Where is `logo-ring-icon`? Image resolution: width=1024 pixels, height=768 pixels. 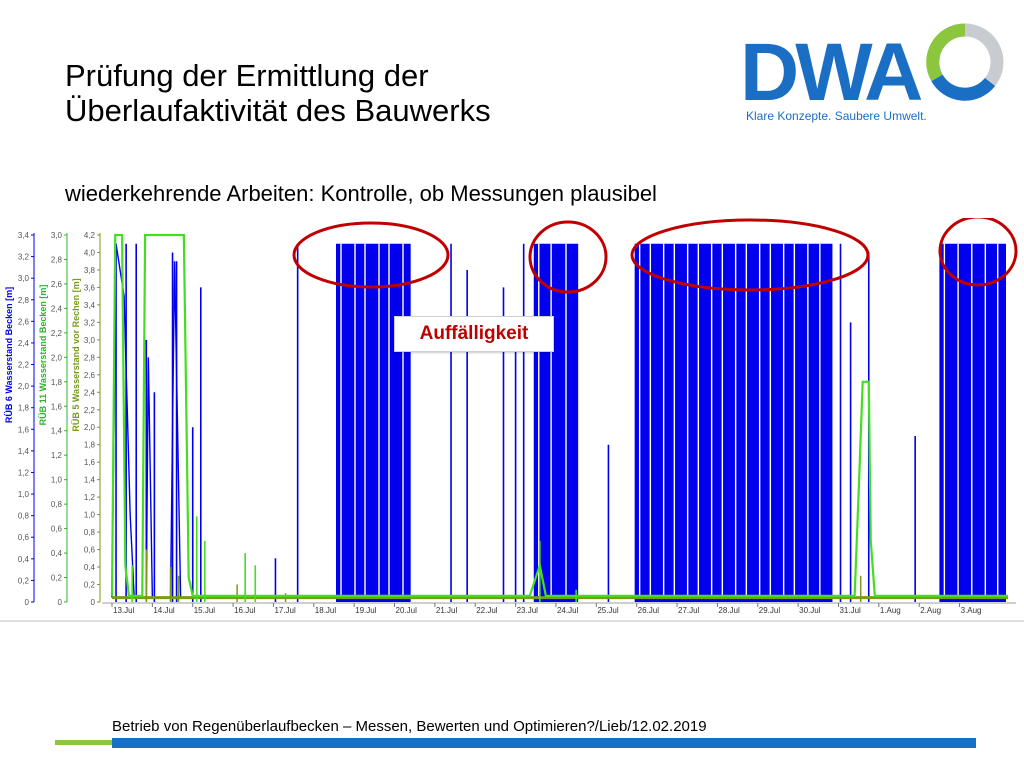 logo-ring-icon is located at coordinates (965, 62).